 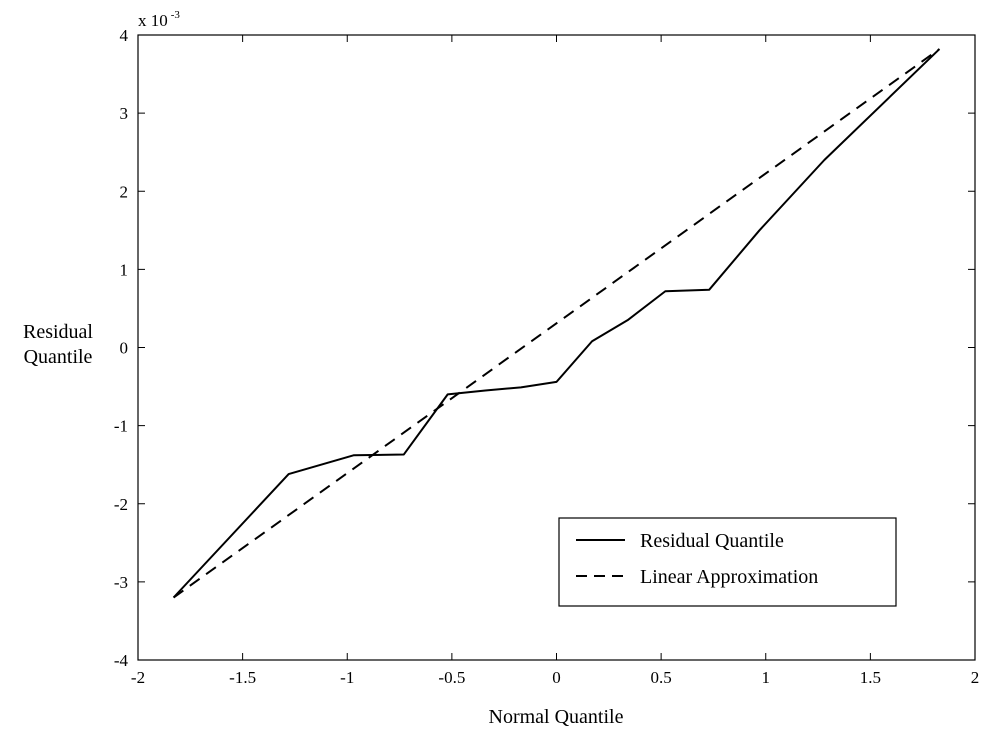 I want to click on y-axis-label-line-2: Quantile, so click(x=58, y=357).